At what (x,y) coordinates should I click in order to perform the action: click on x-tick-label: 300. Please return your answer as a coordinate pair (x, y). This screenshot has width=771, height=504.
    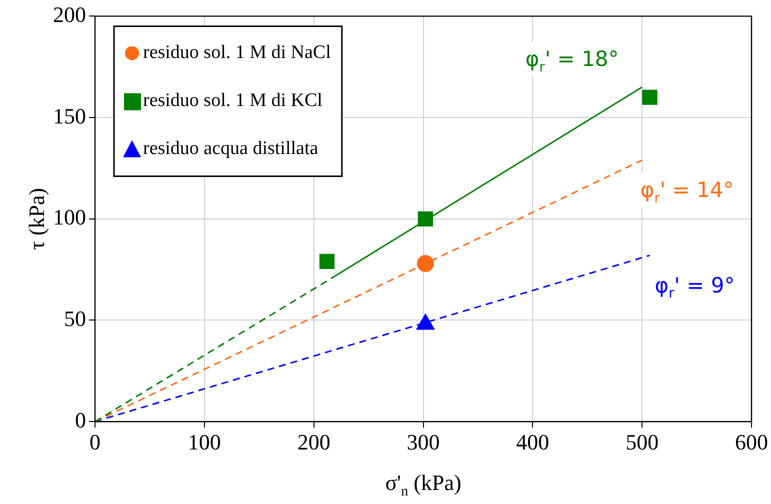
    Looking at the image, I should click on (423, 442).